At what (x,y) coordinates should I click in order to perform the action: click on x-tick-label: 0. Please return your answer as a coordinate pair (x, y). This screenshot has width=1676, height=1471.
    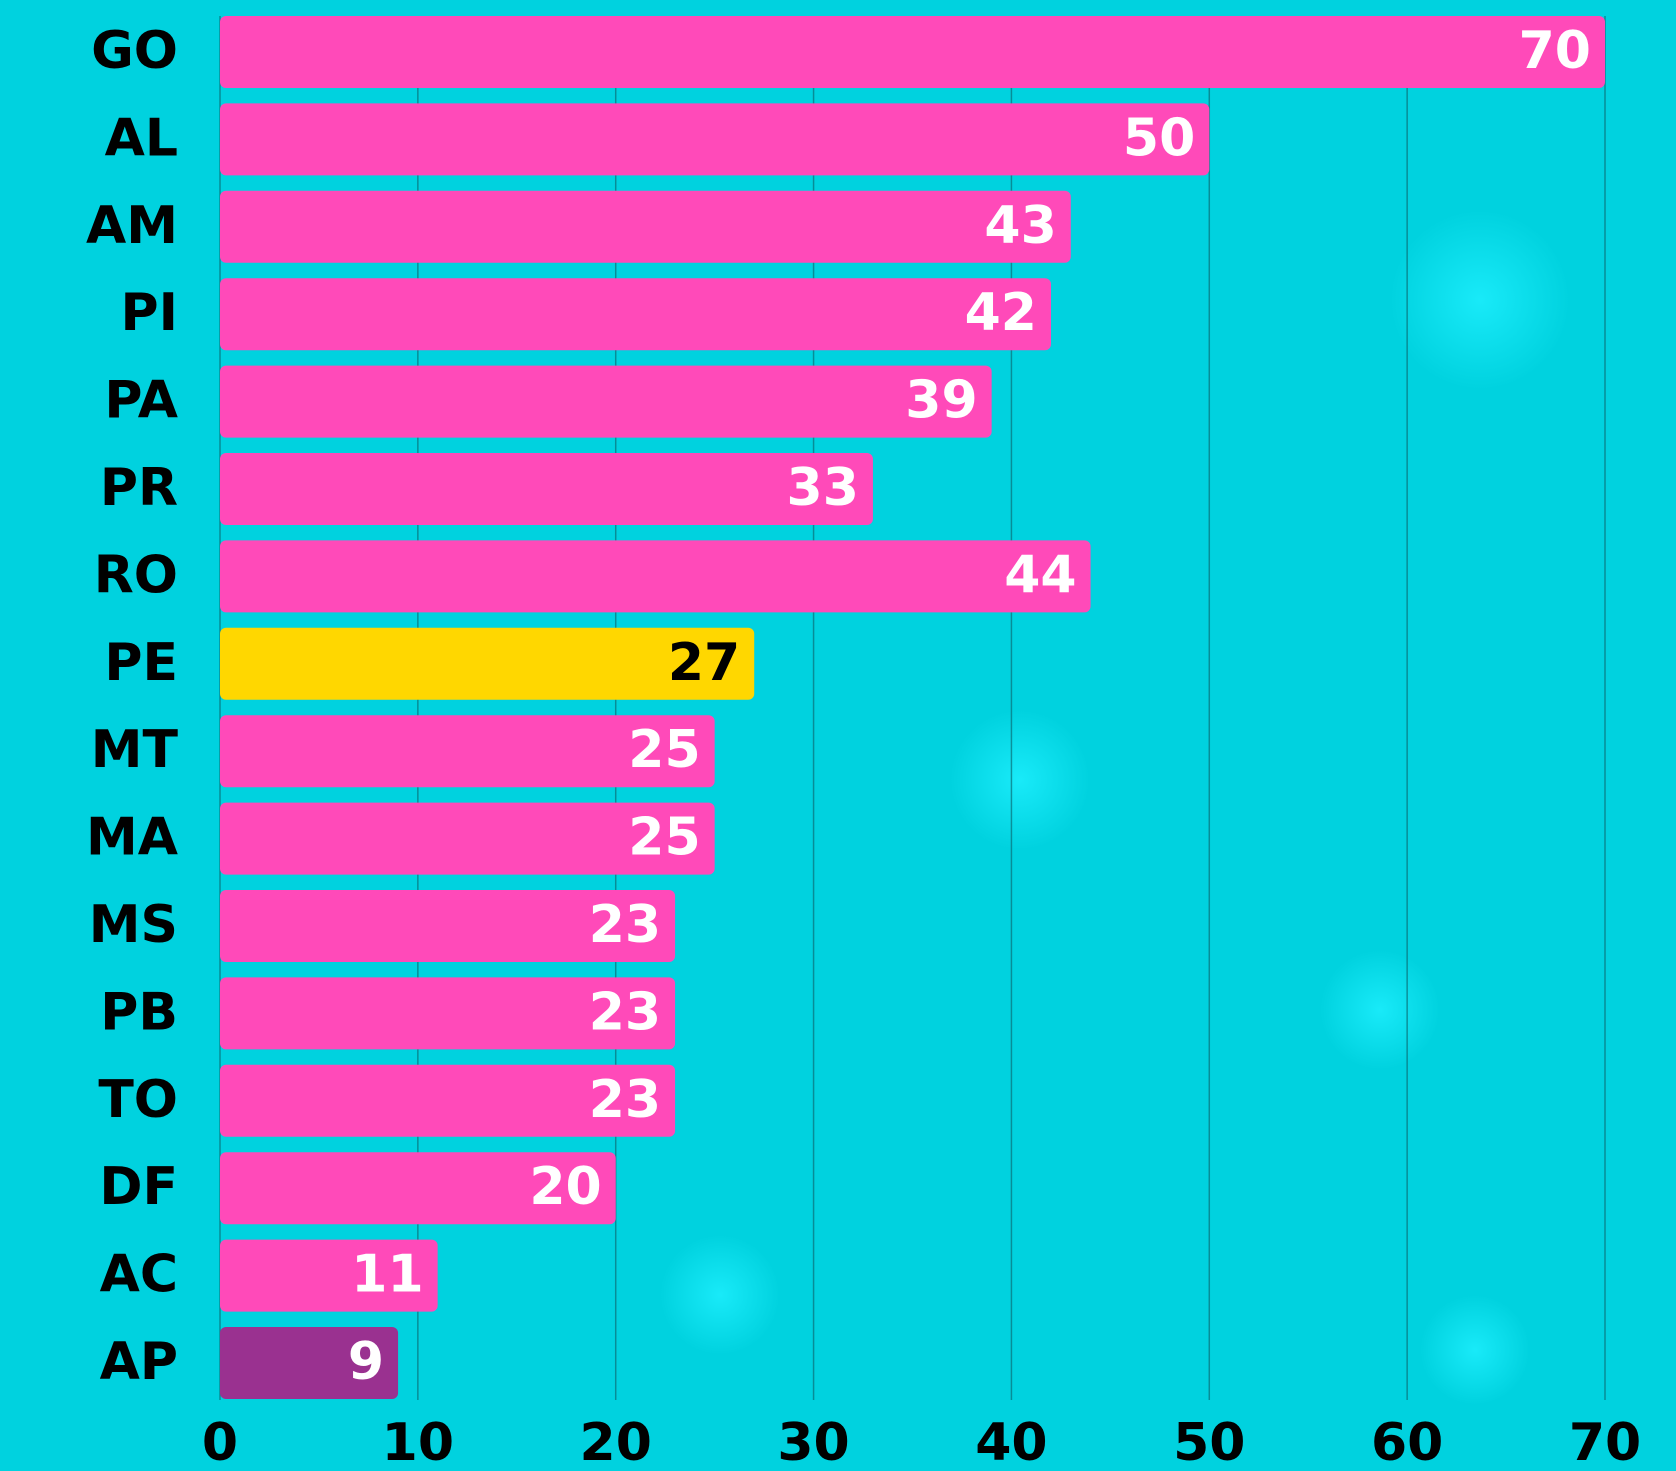
    Looking at the image, I should click on (220, 1442).